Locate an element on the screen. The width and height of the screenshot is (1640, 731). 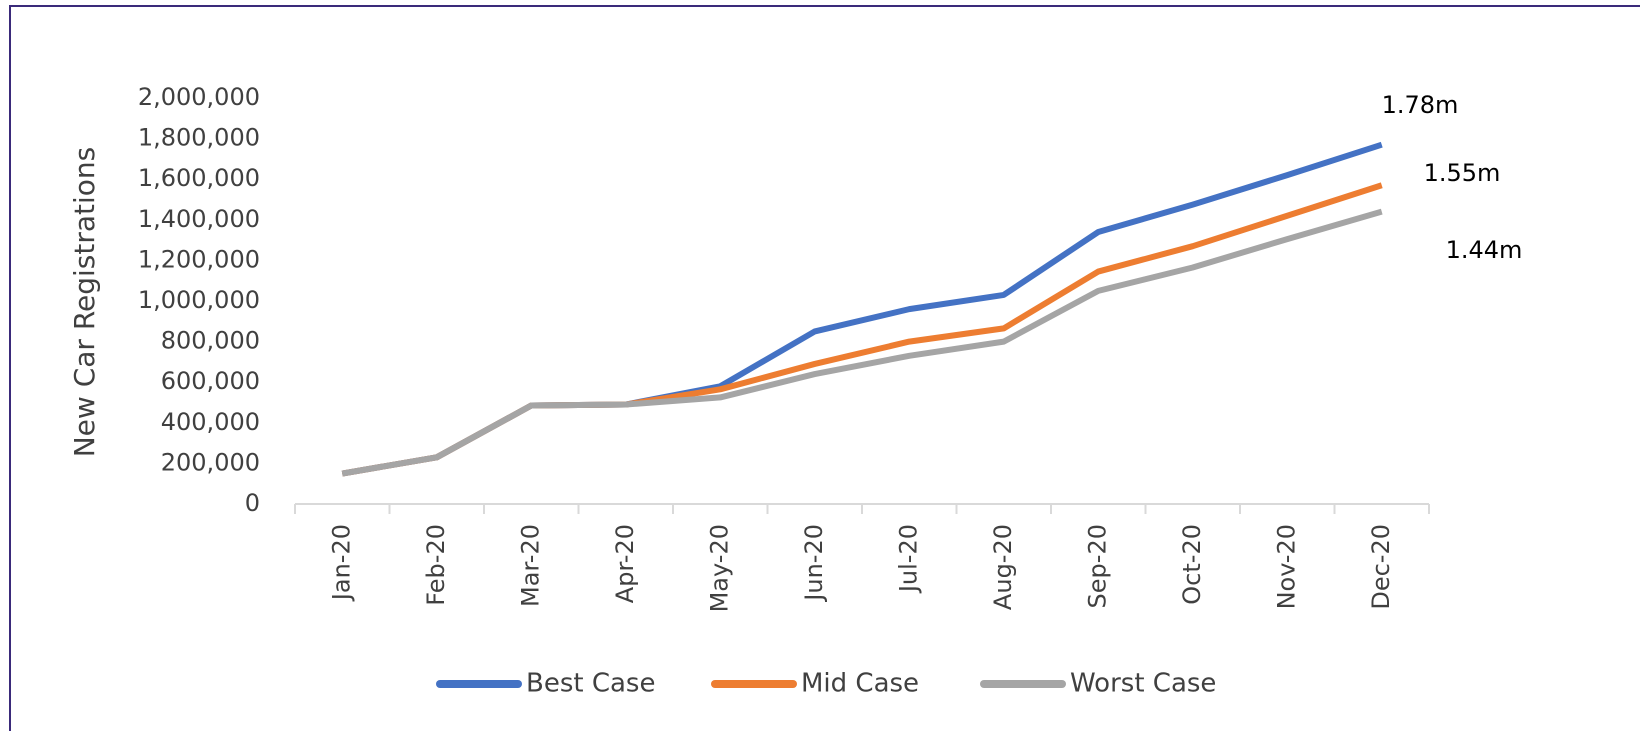
x-tick-label: Mar-20 is located at coordinates (530, 565).